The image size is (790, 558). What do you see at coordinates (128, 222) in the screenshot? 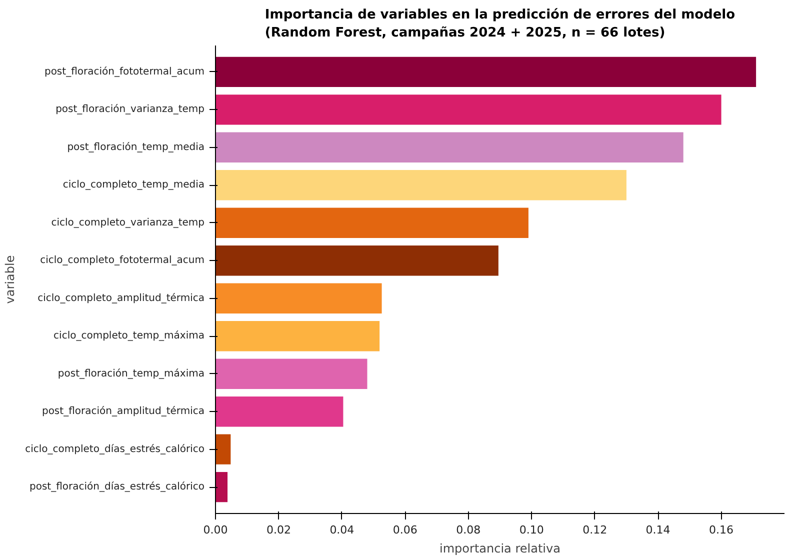
I see `y-tick-label: ciclo_completo_varianza_temp` at bounding box center [128, 222].